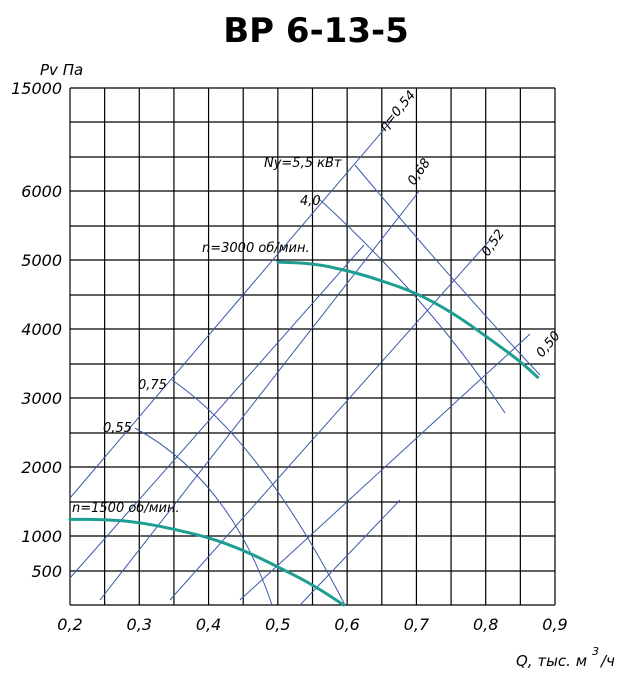 The image size is (633, 687). Describe the element at coordinates (277, 624) in the screenshot. I see `x-tick-label: 0,5` at that location.